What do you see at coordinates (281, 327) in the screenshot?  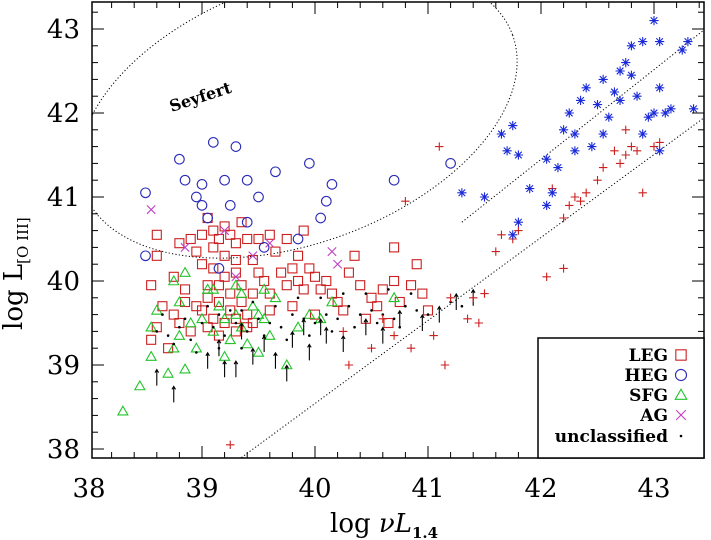 I see `unclassified-point-11-shape` at bounding box center [281, 327].